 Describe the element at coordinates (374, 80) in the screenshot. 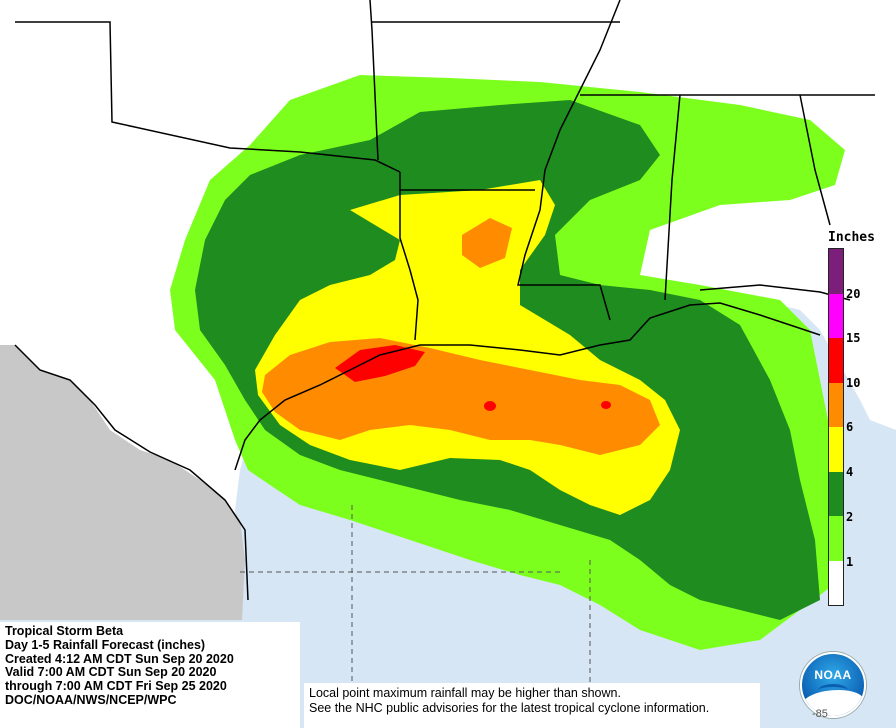

I see `oklahoma-arkansas-line` at that location.